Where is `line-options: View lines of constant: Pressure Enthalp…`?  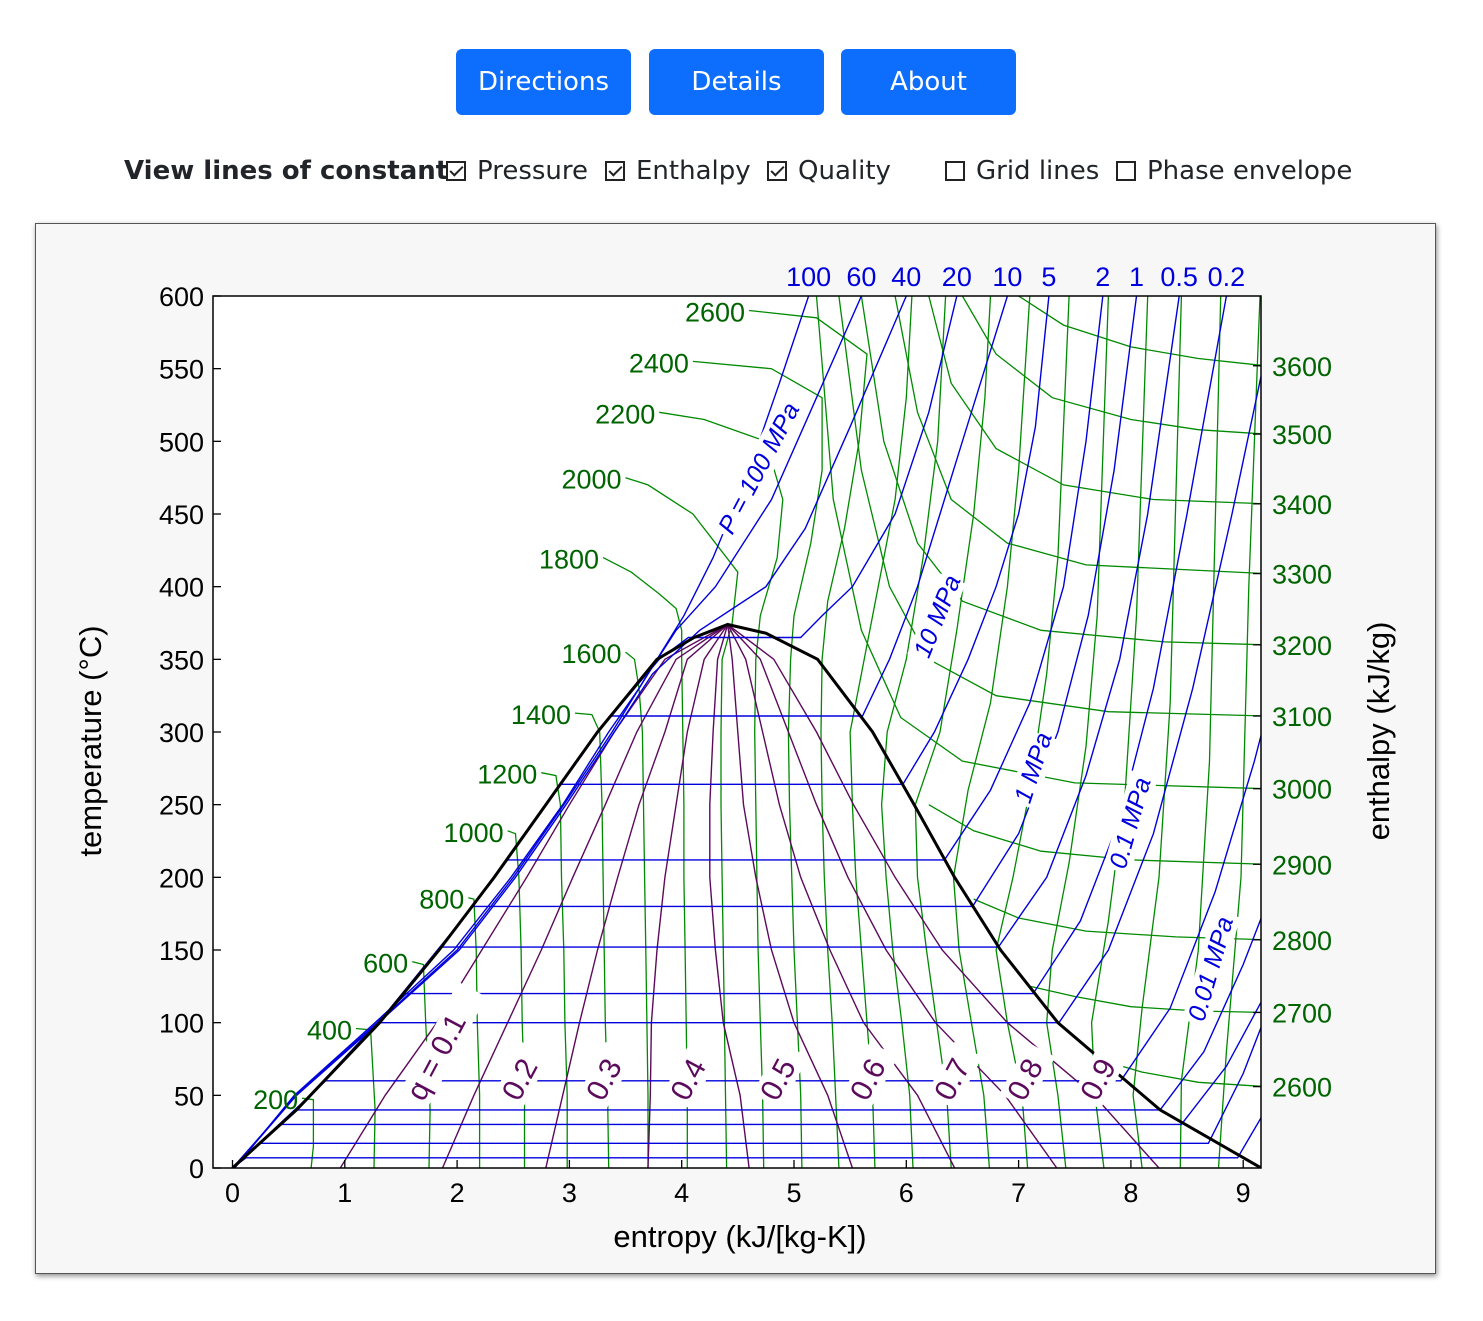 line-options: View lines of constant: Pressure Enthalp… is located at coordinates (741, 173).